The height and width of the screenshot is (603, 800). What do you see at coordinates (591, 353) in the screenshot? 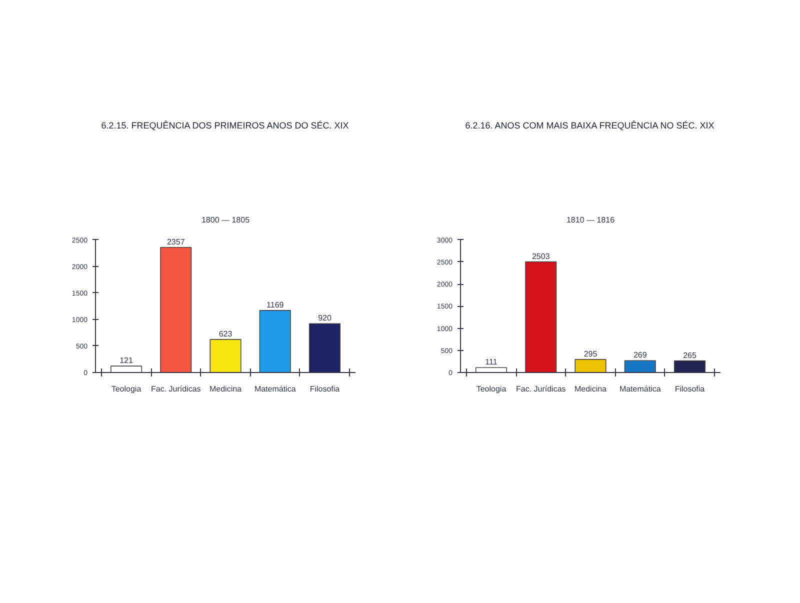
I see `data-label: 295` at bounding box center [591, 353].